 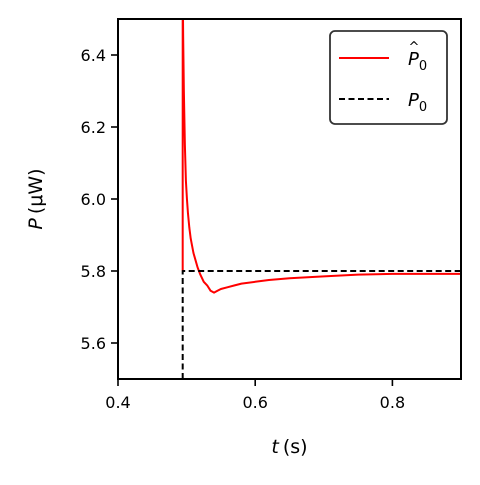 I want to click on y-tick-label: 6.2, so click(x=93, y=127).